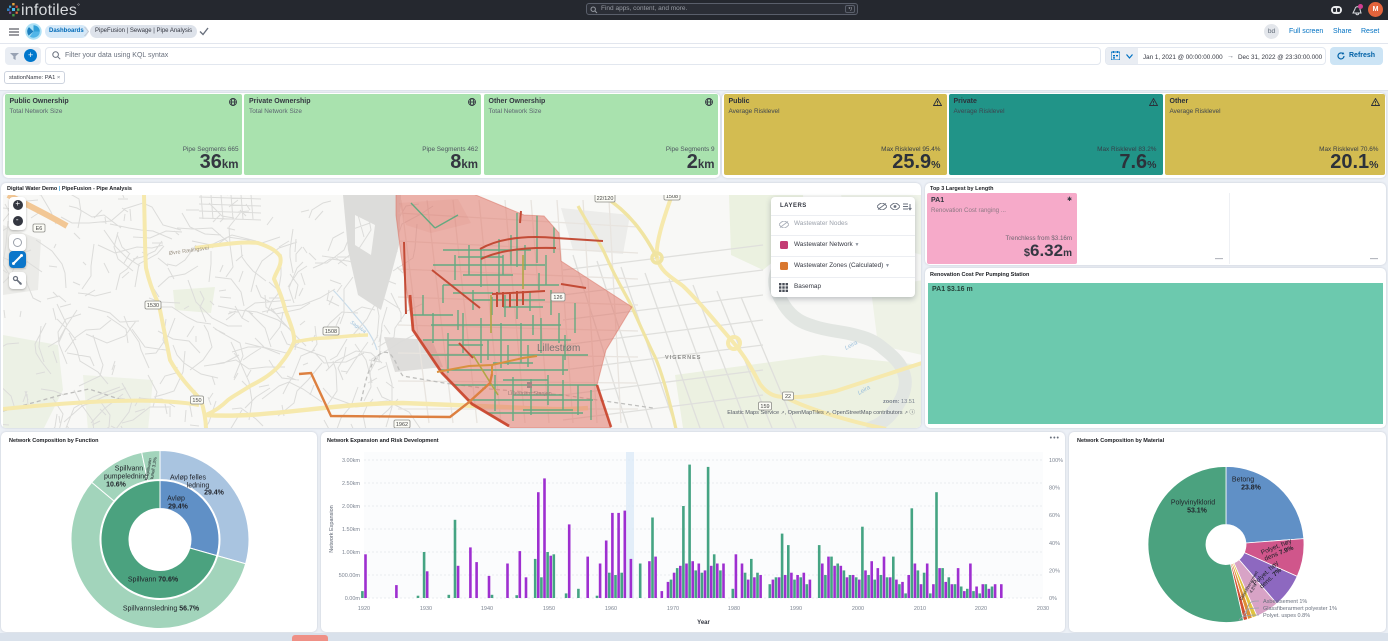  I want to click on svg-text: 159, so click(764, 407).